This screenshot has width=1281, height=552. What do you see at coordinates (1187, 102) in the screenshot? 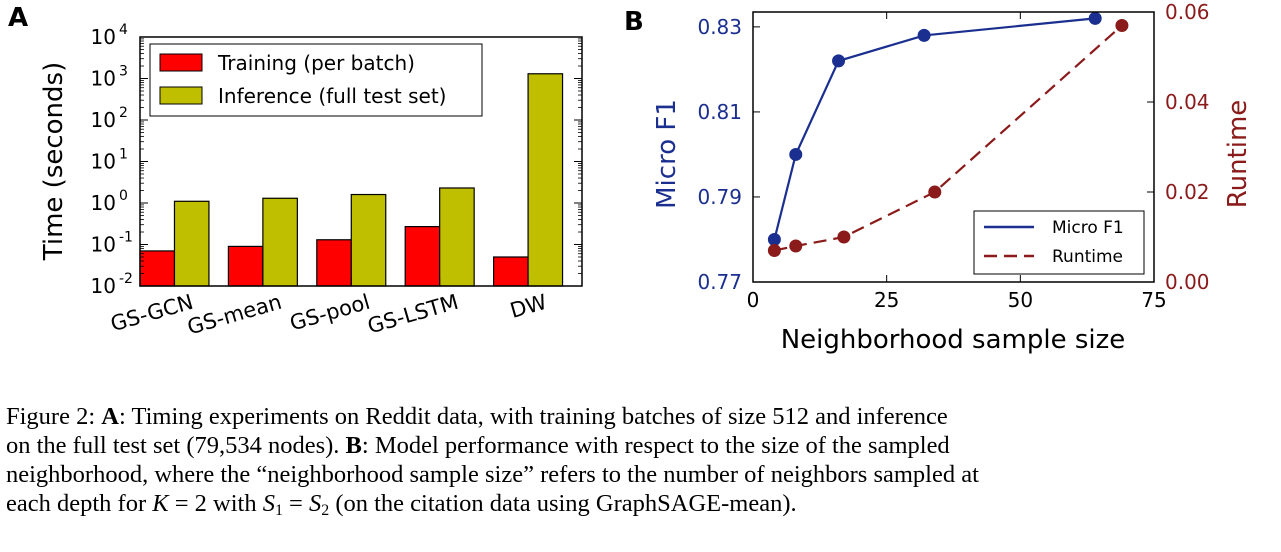
I see `b-y-right-tick-label: 0.04` at bounding box center [1187, 102].